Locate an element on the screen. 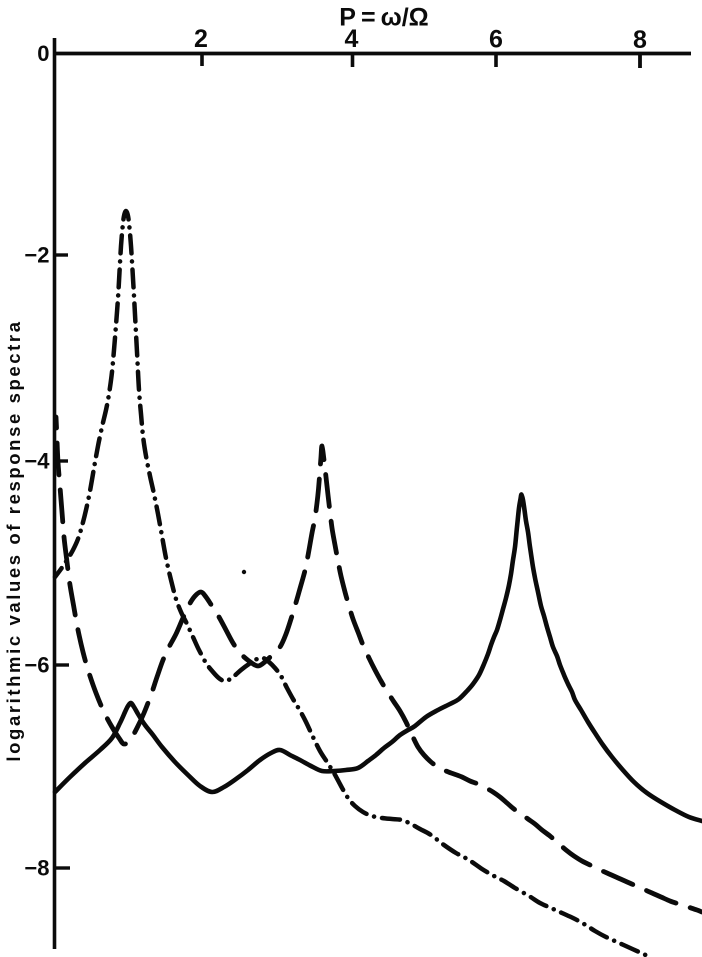  svg-text: 2 is located at coordinates (201, 39).